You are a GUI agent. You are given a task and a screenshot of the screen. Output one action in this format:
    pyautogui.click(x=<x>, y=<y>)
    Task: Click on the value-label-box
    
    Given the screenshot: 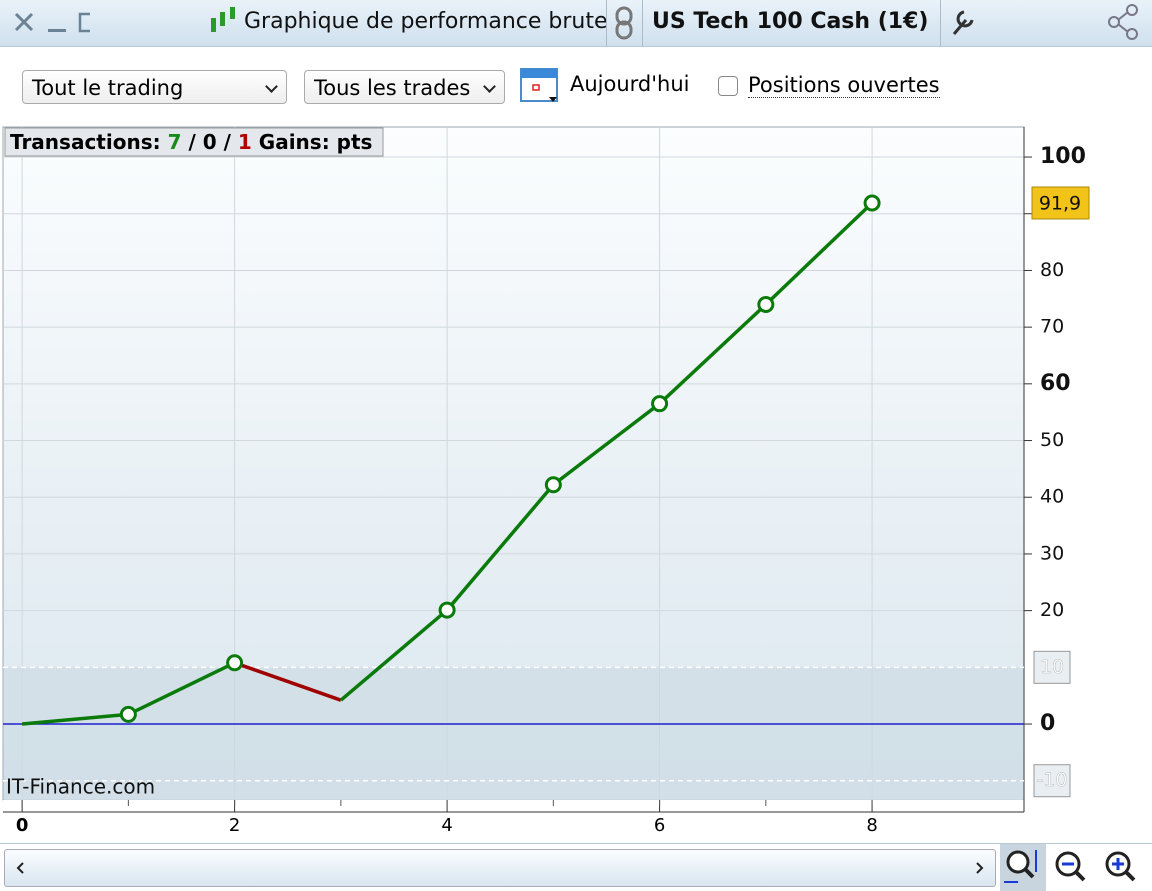 What is the action you would take?
    pyautogui.click(x=1060, y=203)
    